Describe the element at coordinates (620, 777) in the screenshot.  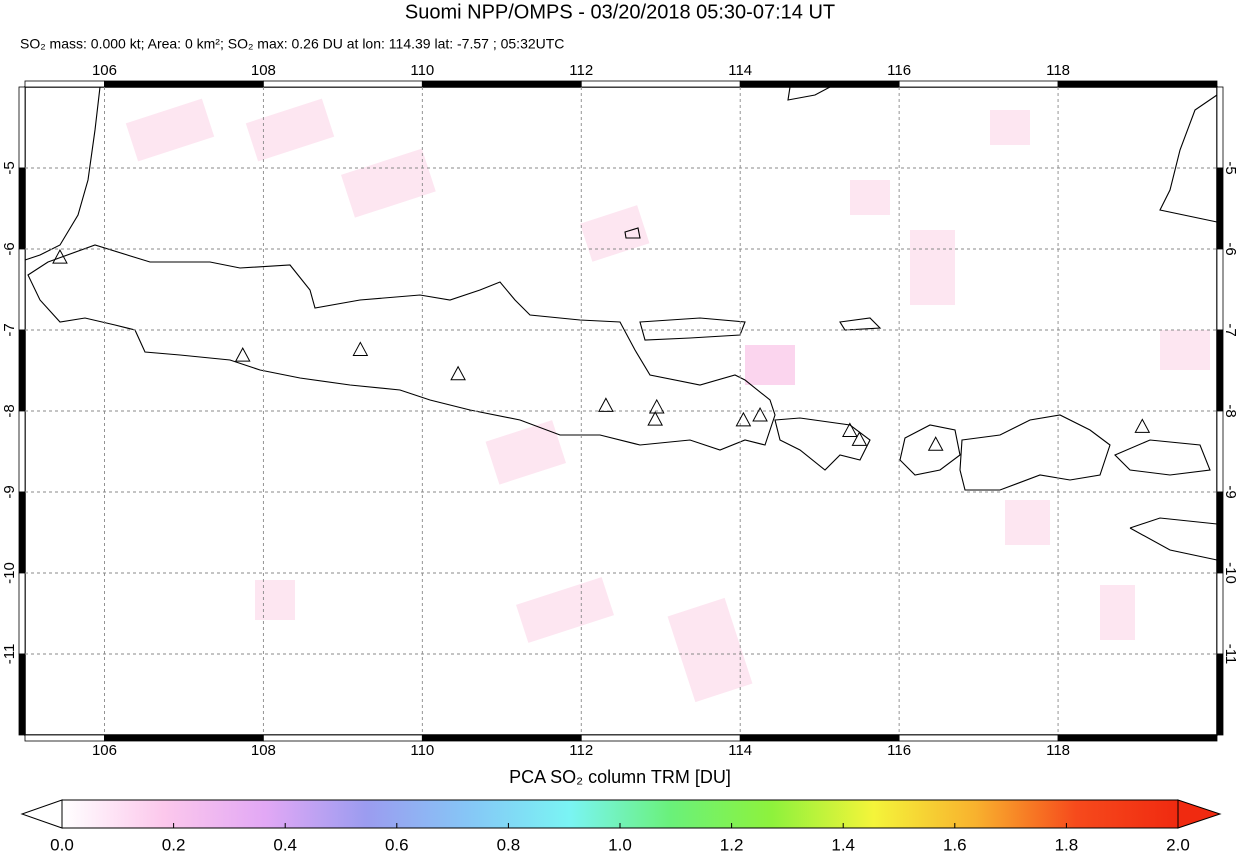
I see `colorbar-label: PCA SO₂ column TRM [DU]` at that location.